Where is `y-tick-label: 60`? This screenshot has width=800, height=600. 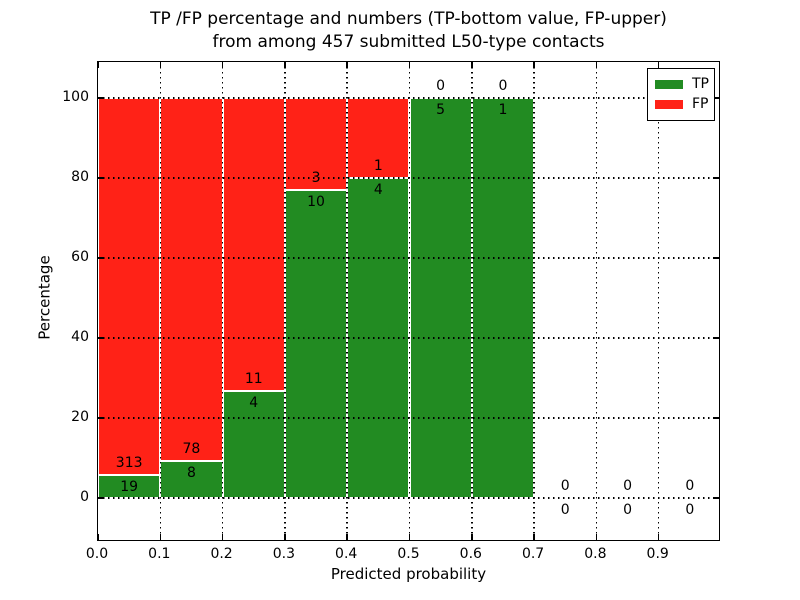
y-tick-label: 60 is located at coordinates (80, 257).